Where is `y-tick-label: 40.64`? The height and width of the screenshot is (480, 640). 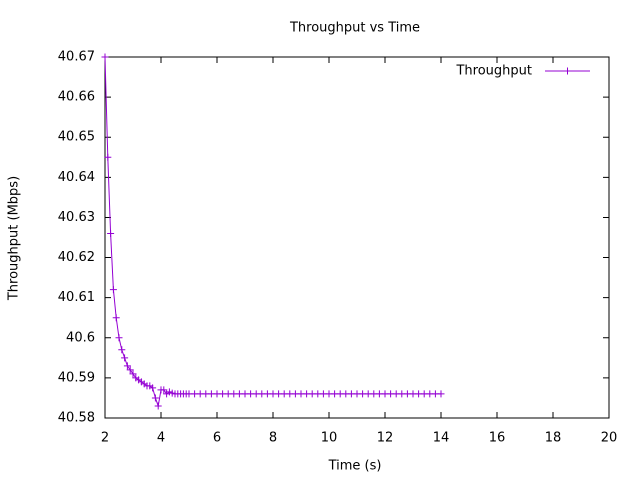
y-tick-label: 40.64 is located at coordinates (76, 177).